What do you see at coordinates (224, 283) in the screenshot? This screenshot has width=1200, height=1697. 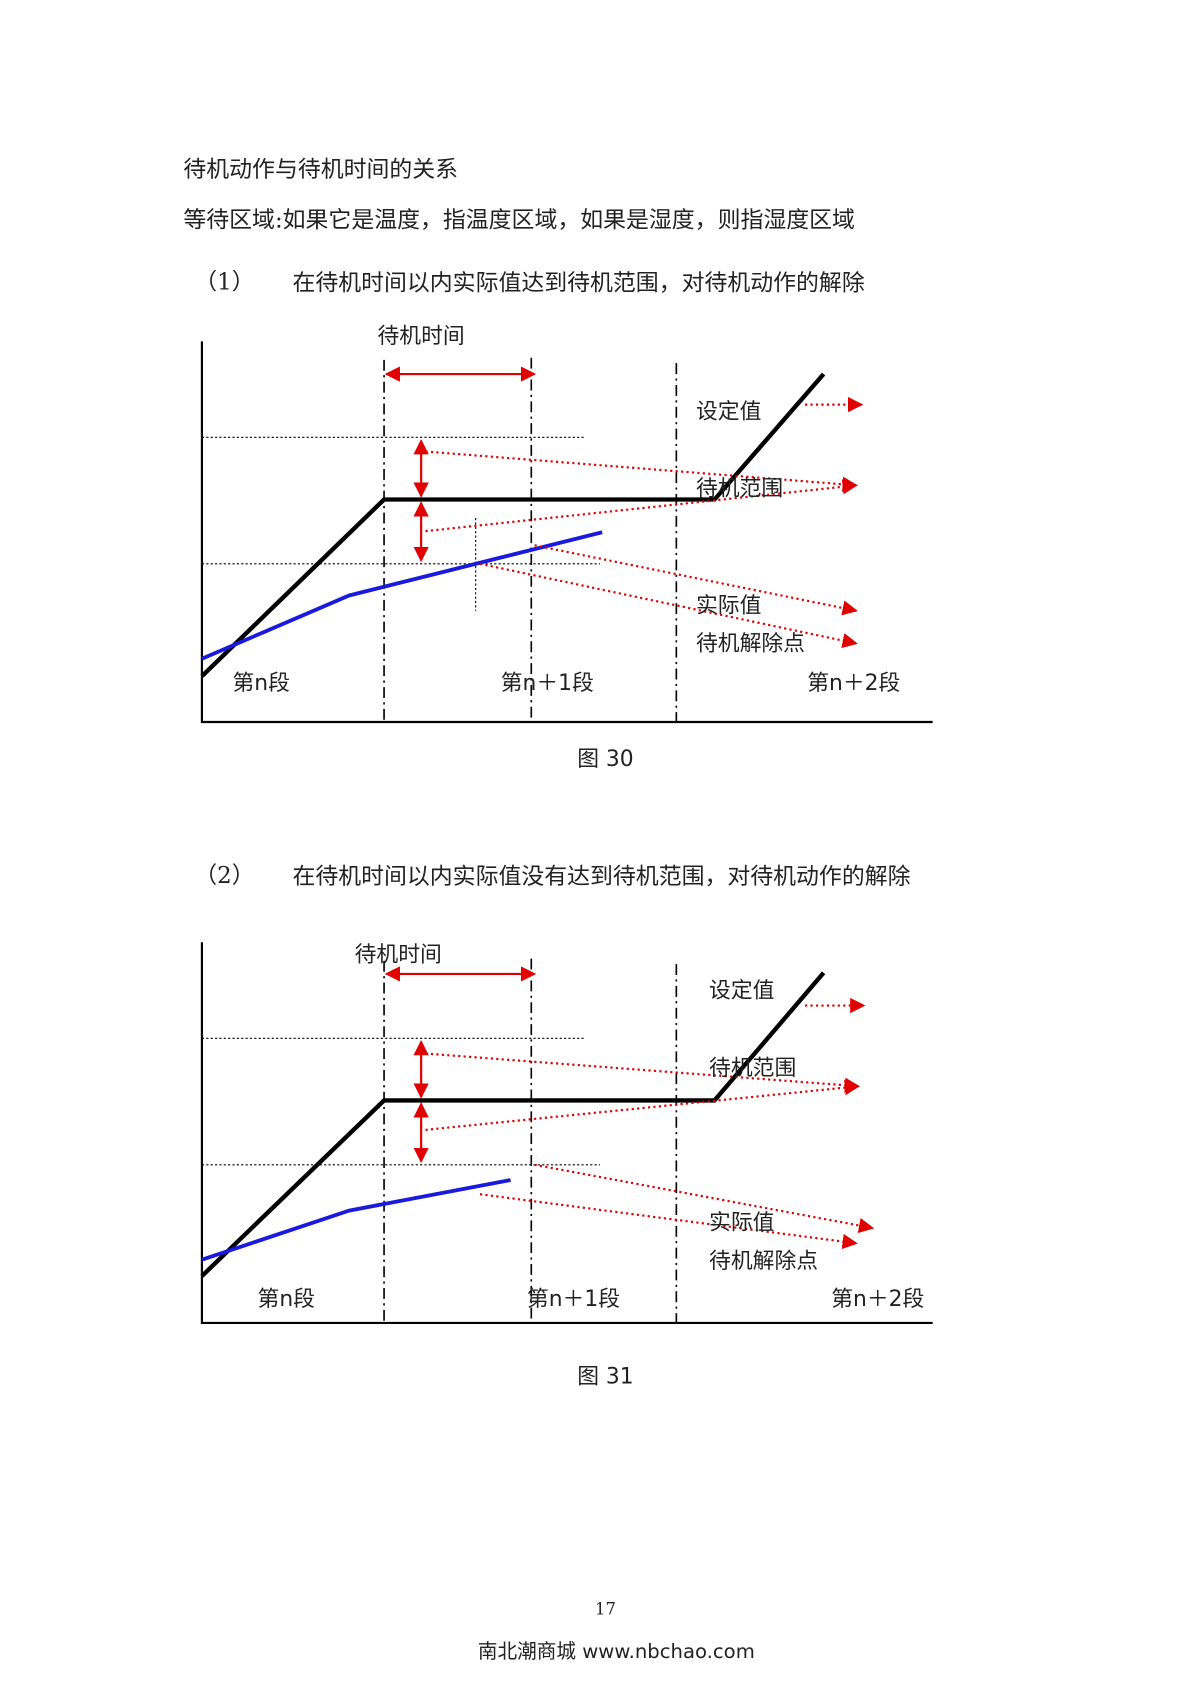 I see `section-number: （1）` at bounding box center [224, 283].